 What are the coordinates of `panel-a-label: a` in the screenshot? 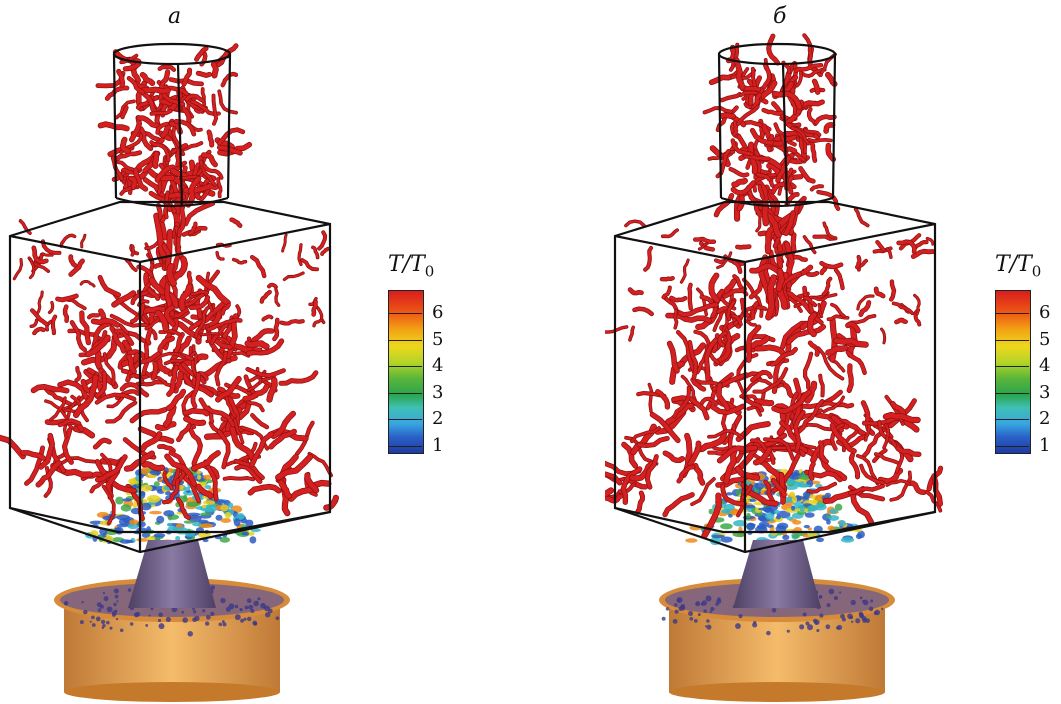 It's located at (175, 16).